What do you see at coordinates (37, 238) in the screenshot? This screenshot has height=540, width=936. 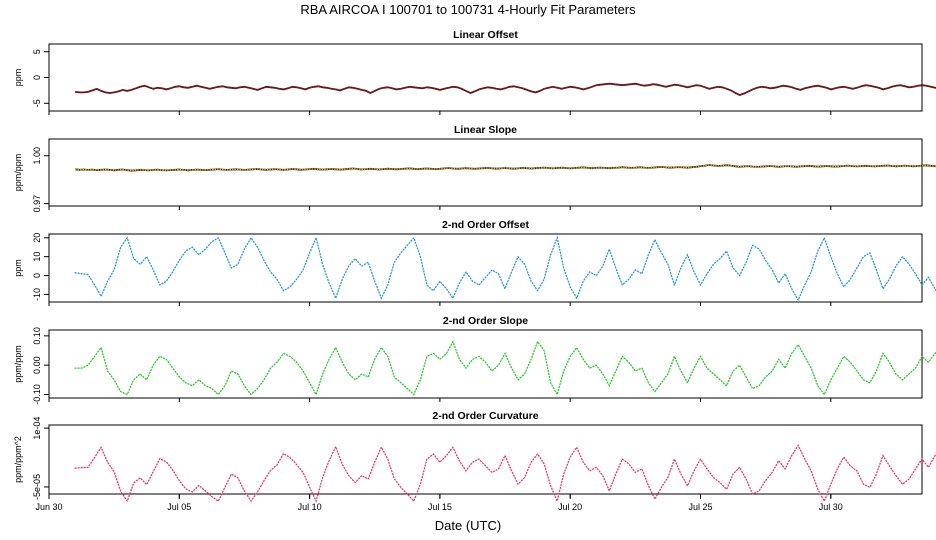 I see `y-tick-label: 20` at bounding box center [37, 238].